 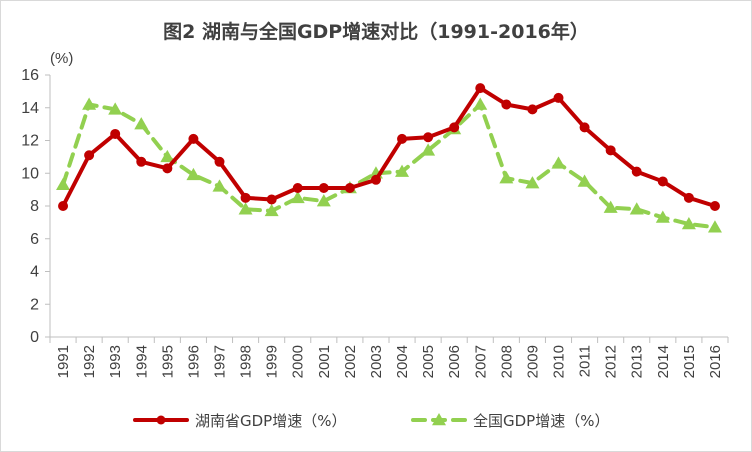 What do you see at coordinates (63, 361) in the screenshot?
I see `x-tick-label: 1991` at bounding box center [63, 361].